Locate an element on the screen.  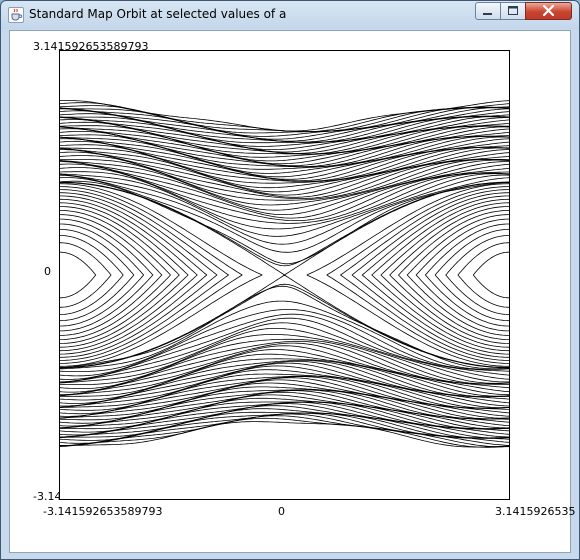
minimize-button is located at coordinates (488, 11).